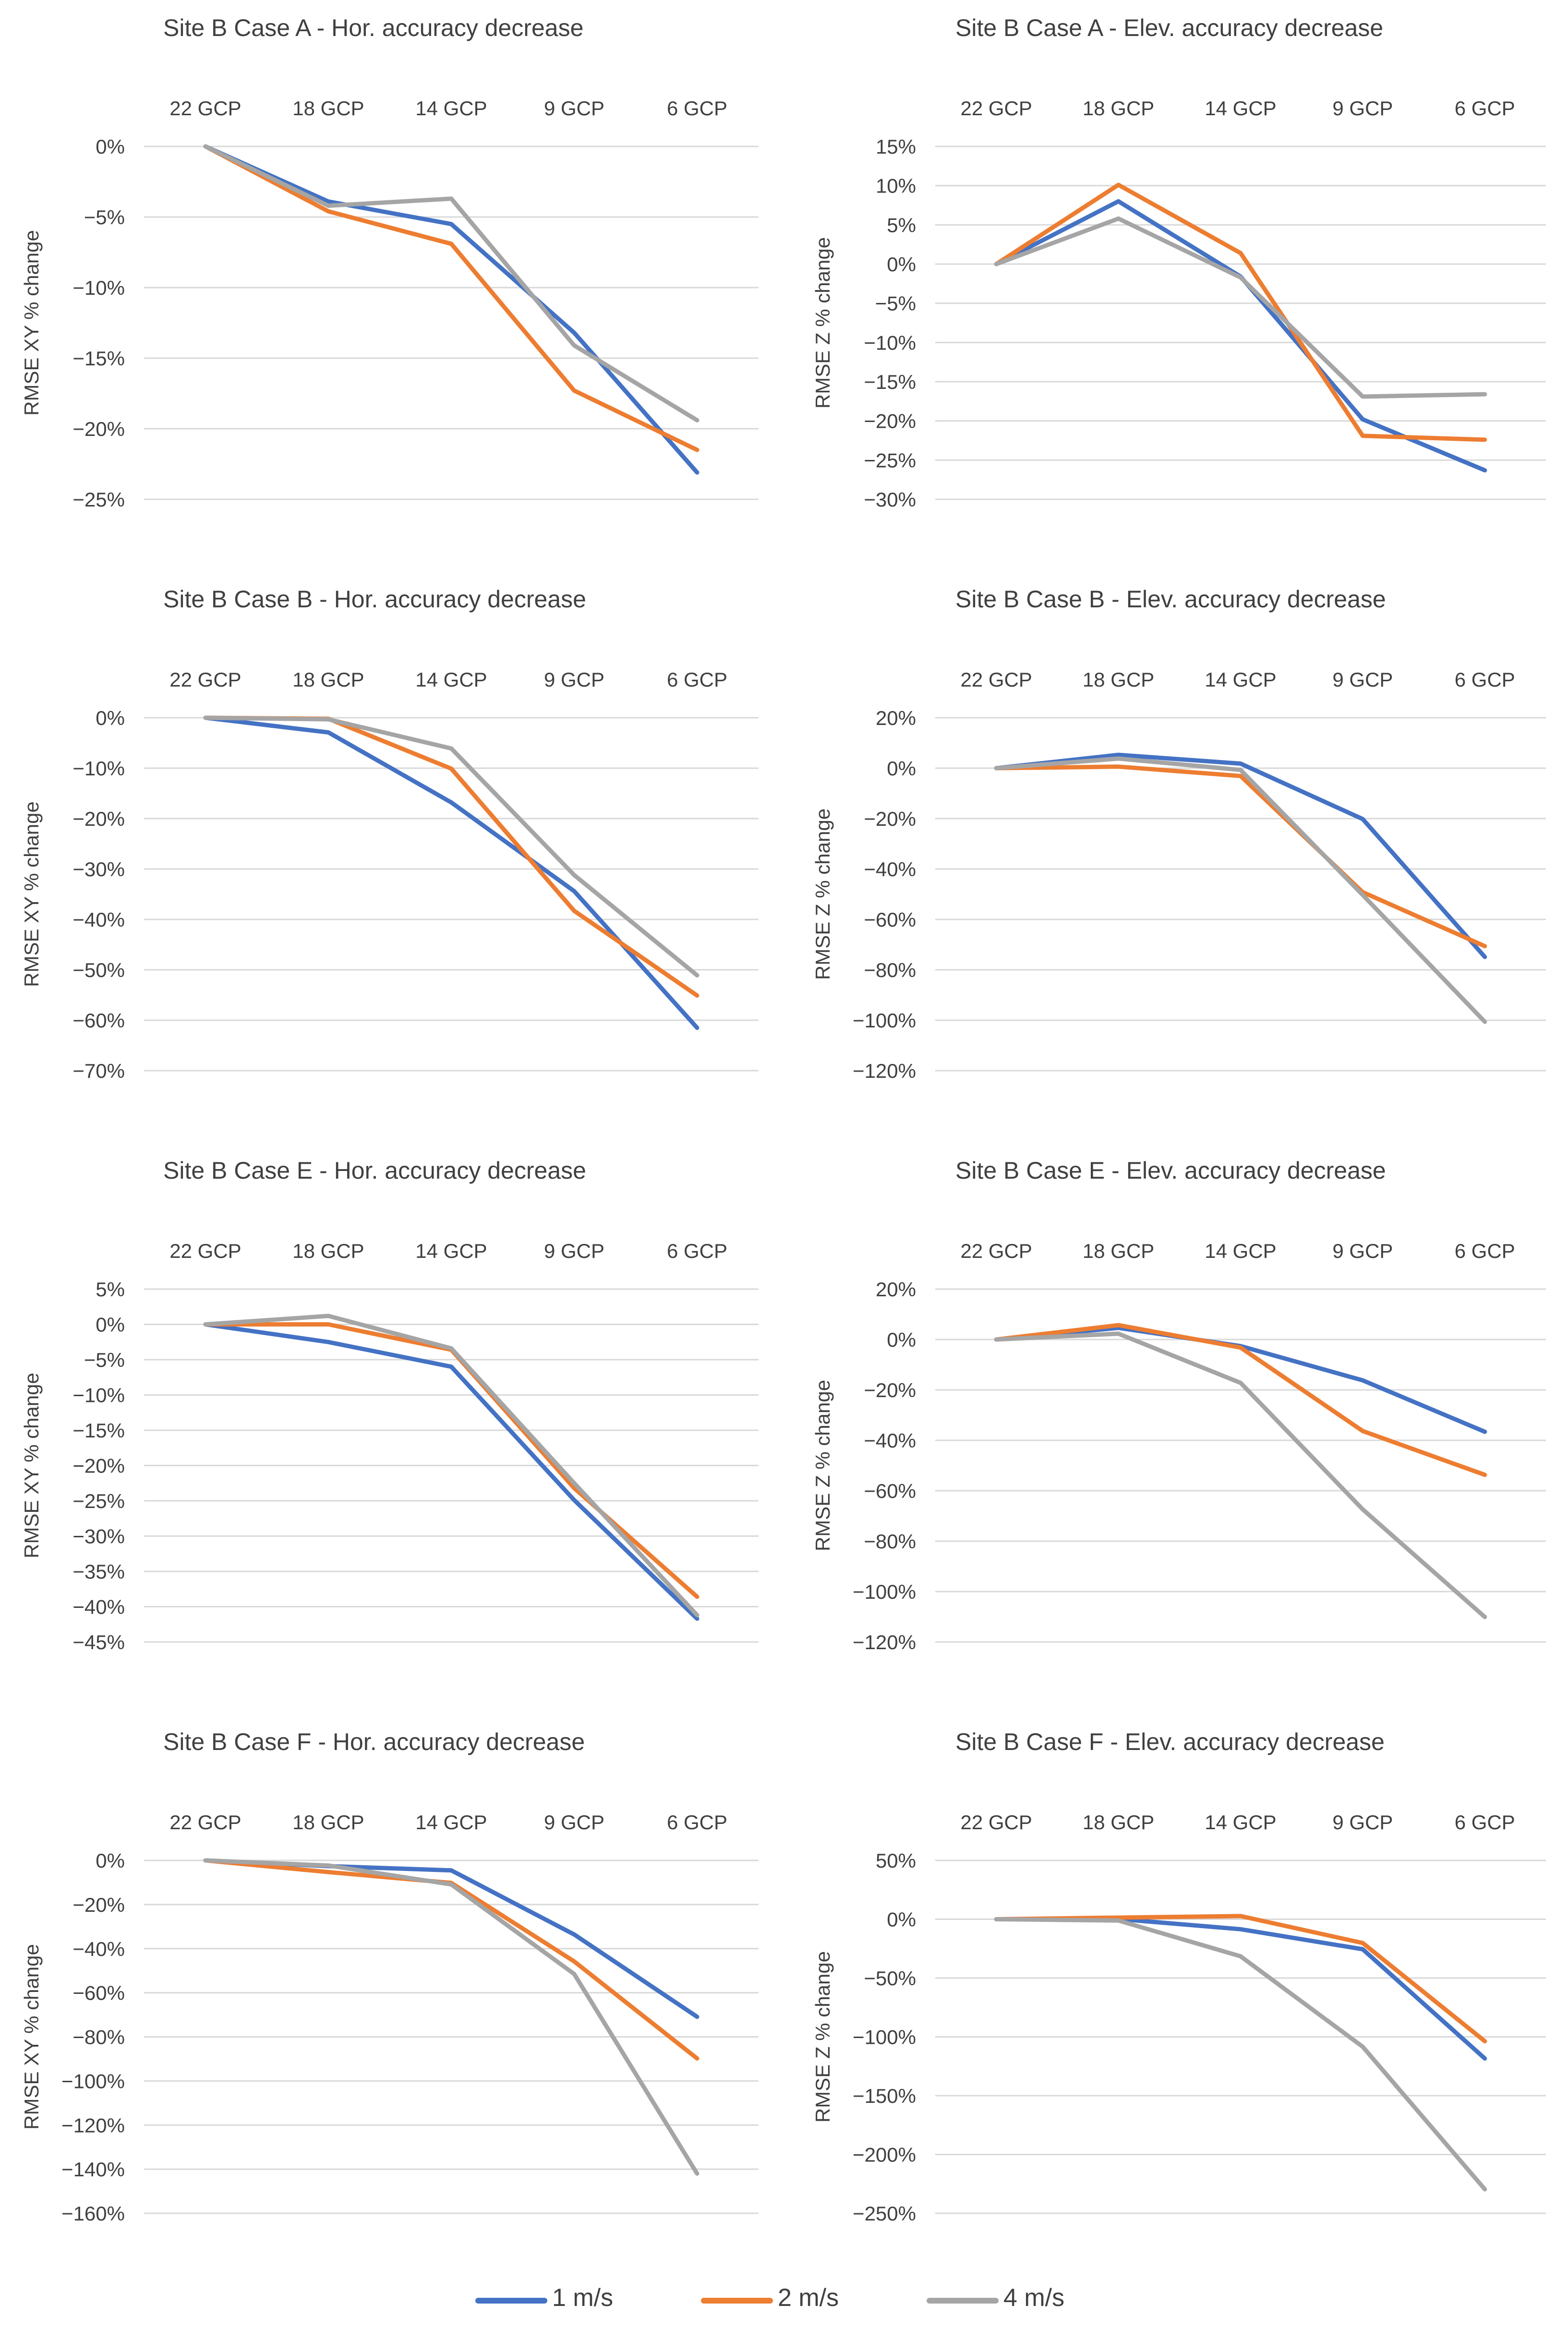 Image resolution: width=1568 pixels, height=2329 pixels. I want to click on y-tick-label: −45%, so click(98, 1642).